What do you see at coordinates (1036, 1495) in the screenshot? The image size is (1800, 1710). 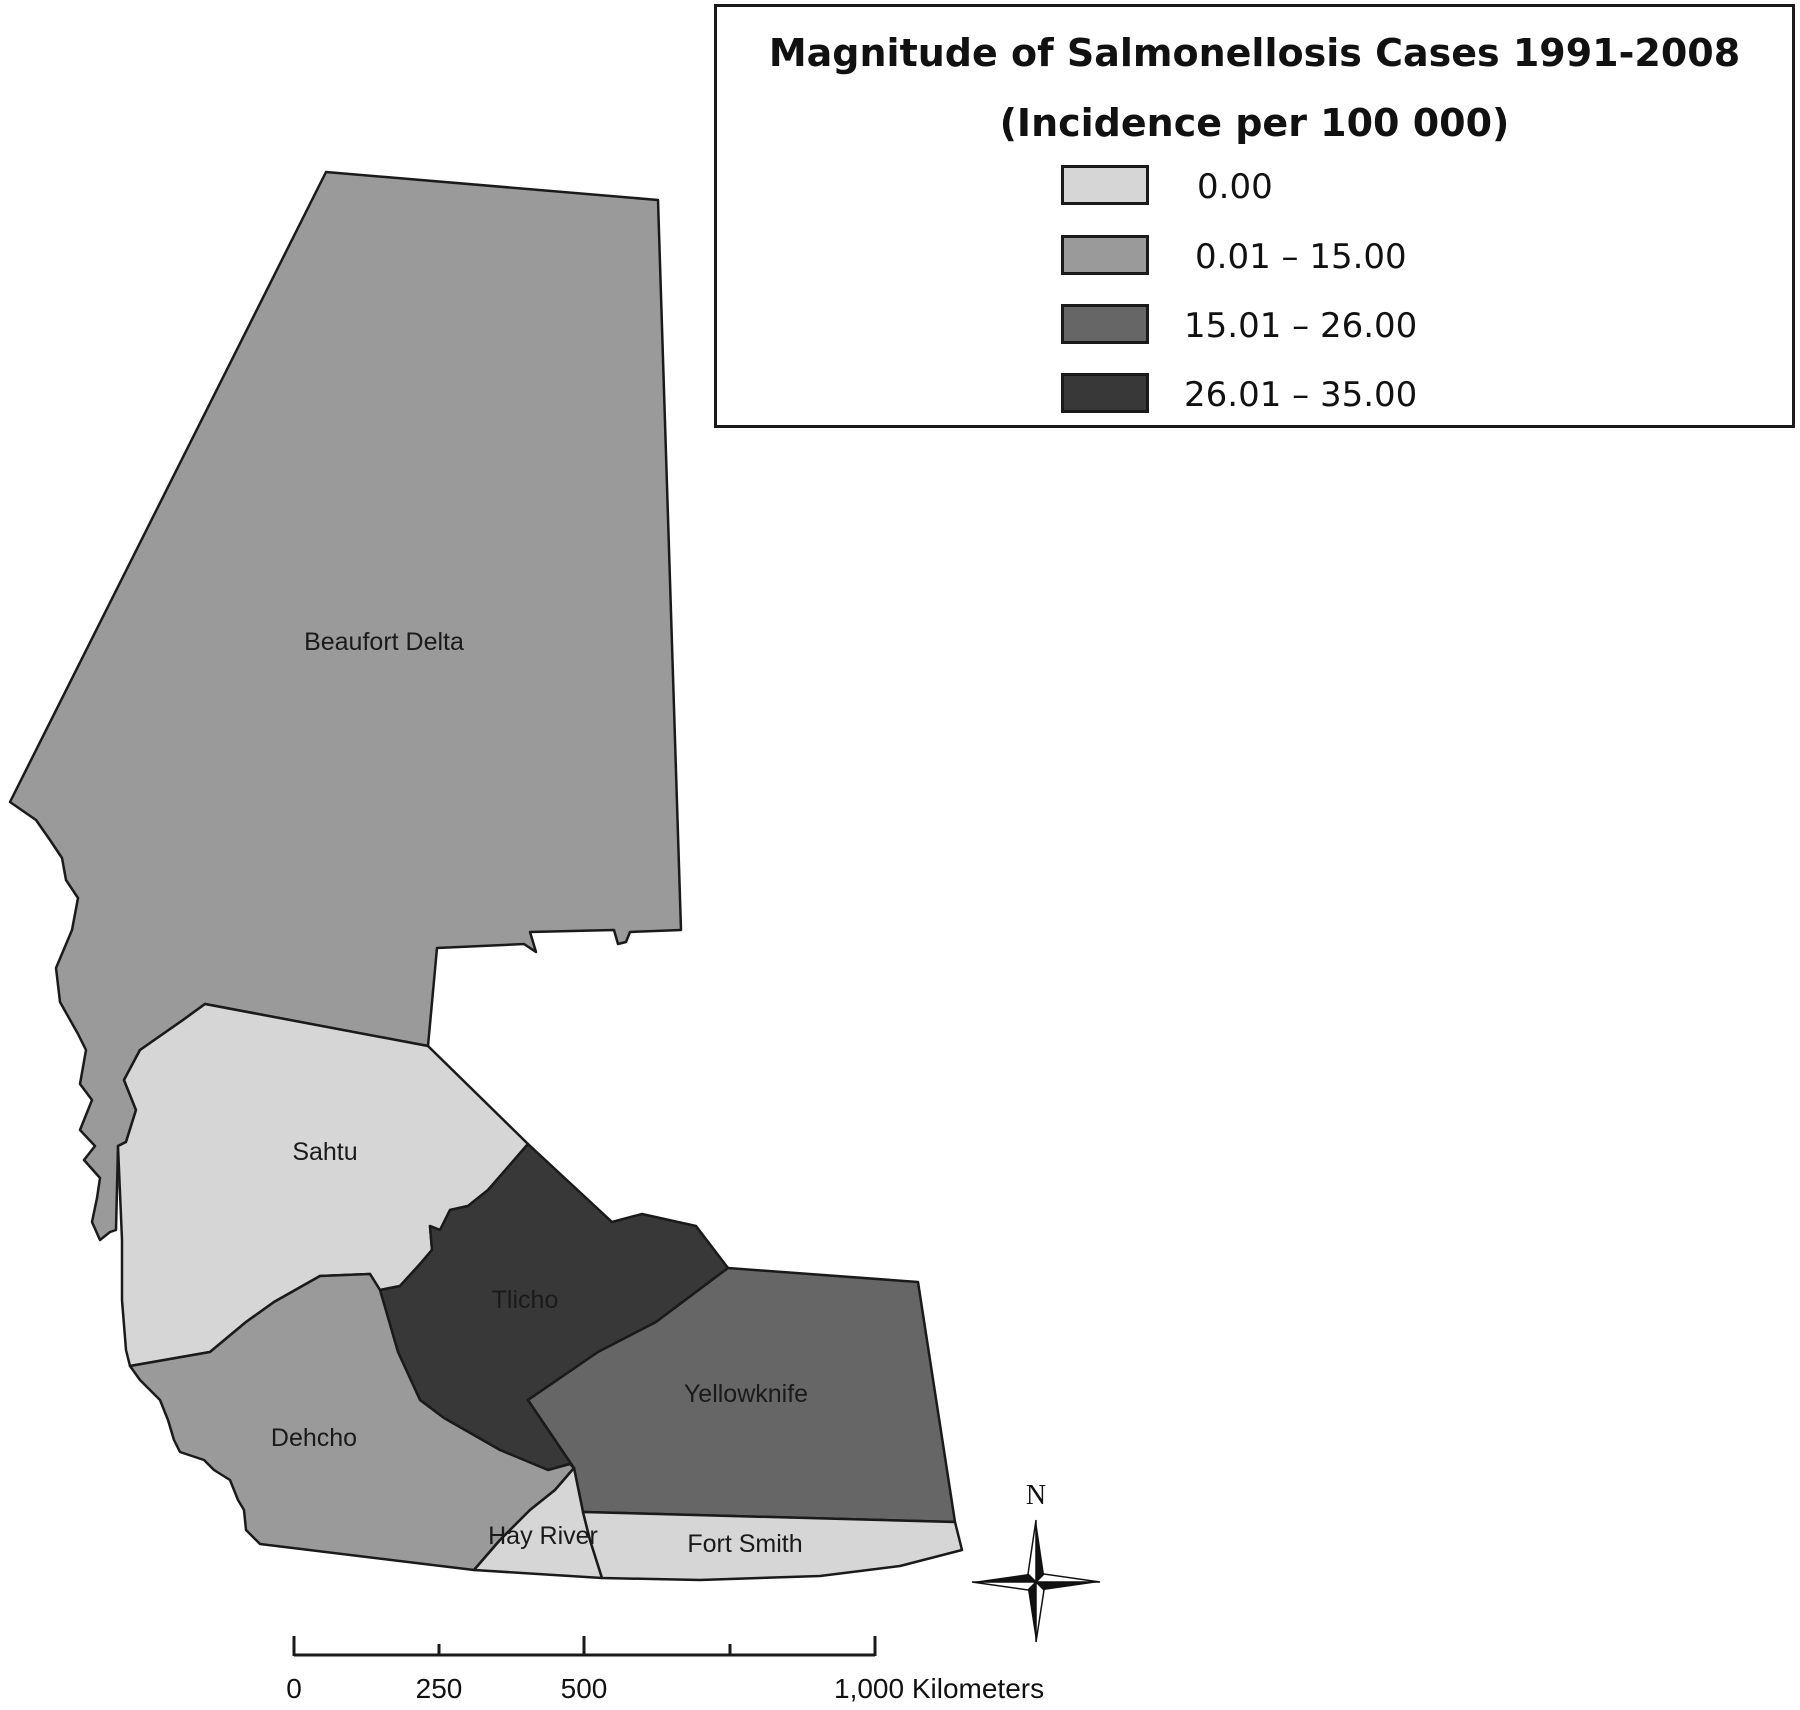 I see `north-label: N` at bounding box center [1036, 1495].